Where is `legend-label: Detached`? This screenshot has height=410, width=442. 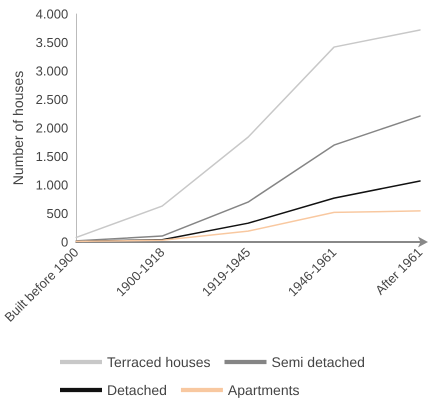
legend-label: Detached is located at coordinates (137, 390).